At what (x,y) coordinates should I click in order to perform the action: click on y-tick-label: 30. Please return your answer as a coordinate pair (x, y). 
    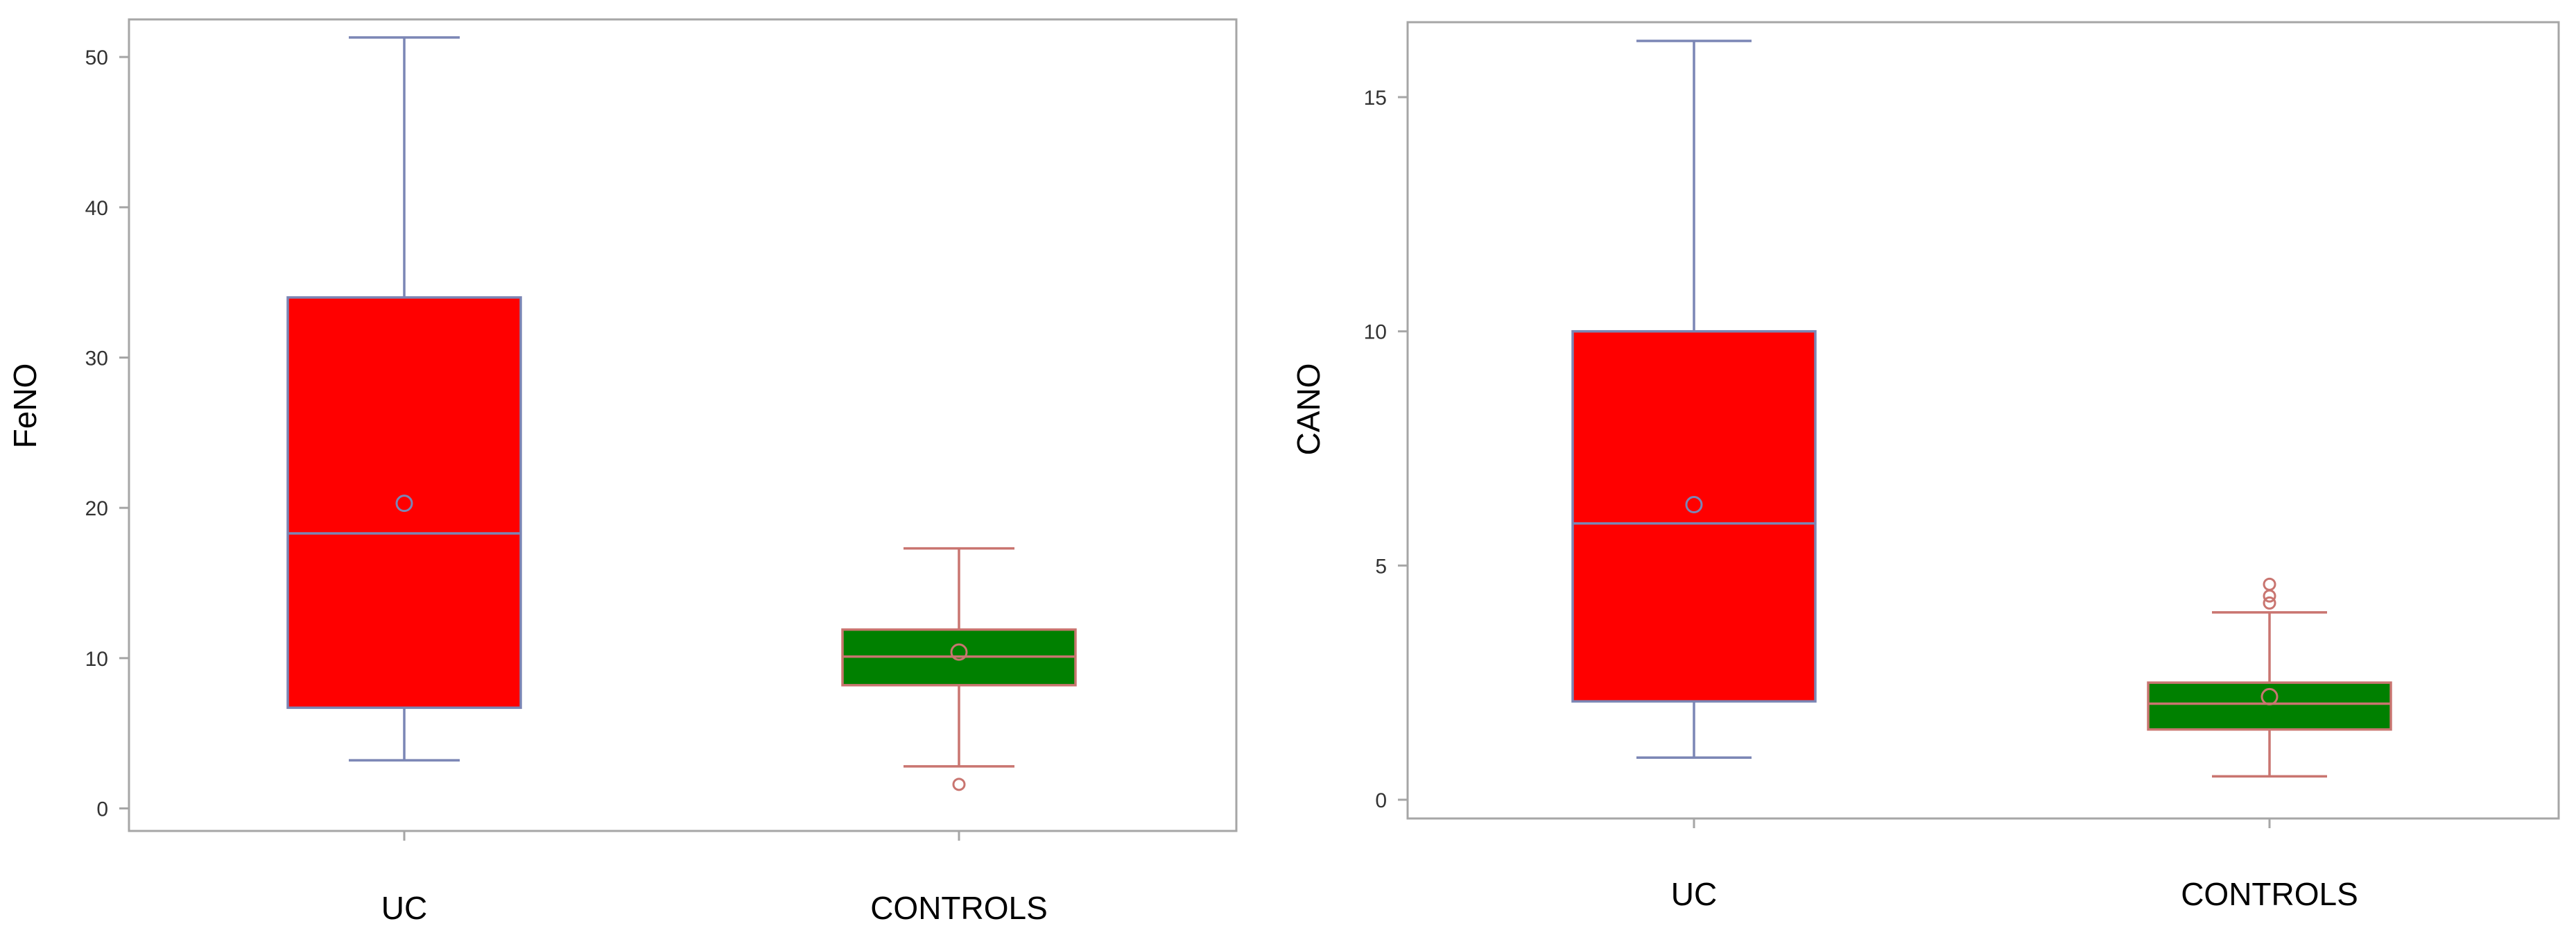
    Looking at the image, I should click on (96, 359).